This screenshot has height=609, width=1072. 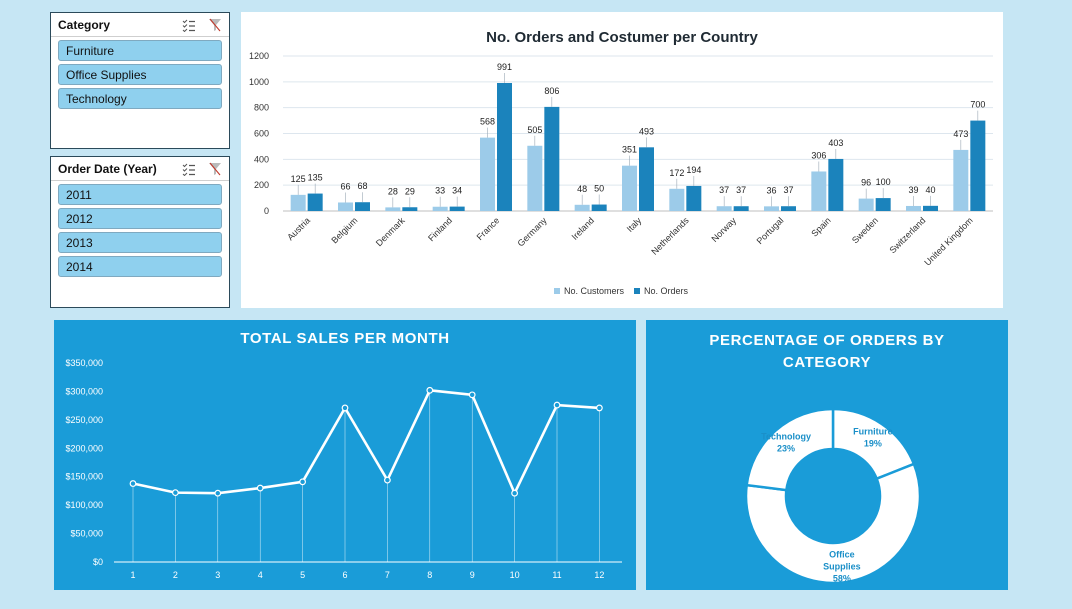 What do you see at coordinates (646, 179) in the screenshot?
I see `bar-no-orders-italy` at bounding box center [646, 179].